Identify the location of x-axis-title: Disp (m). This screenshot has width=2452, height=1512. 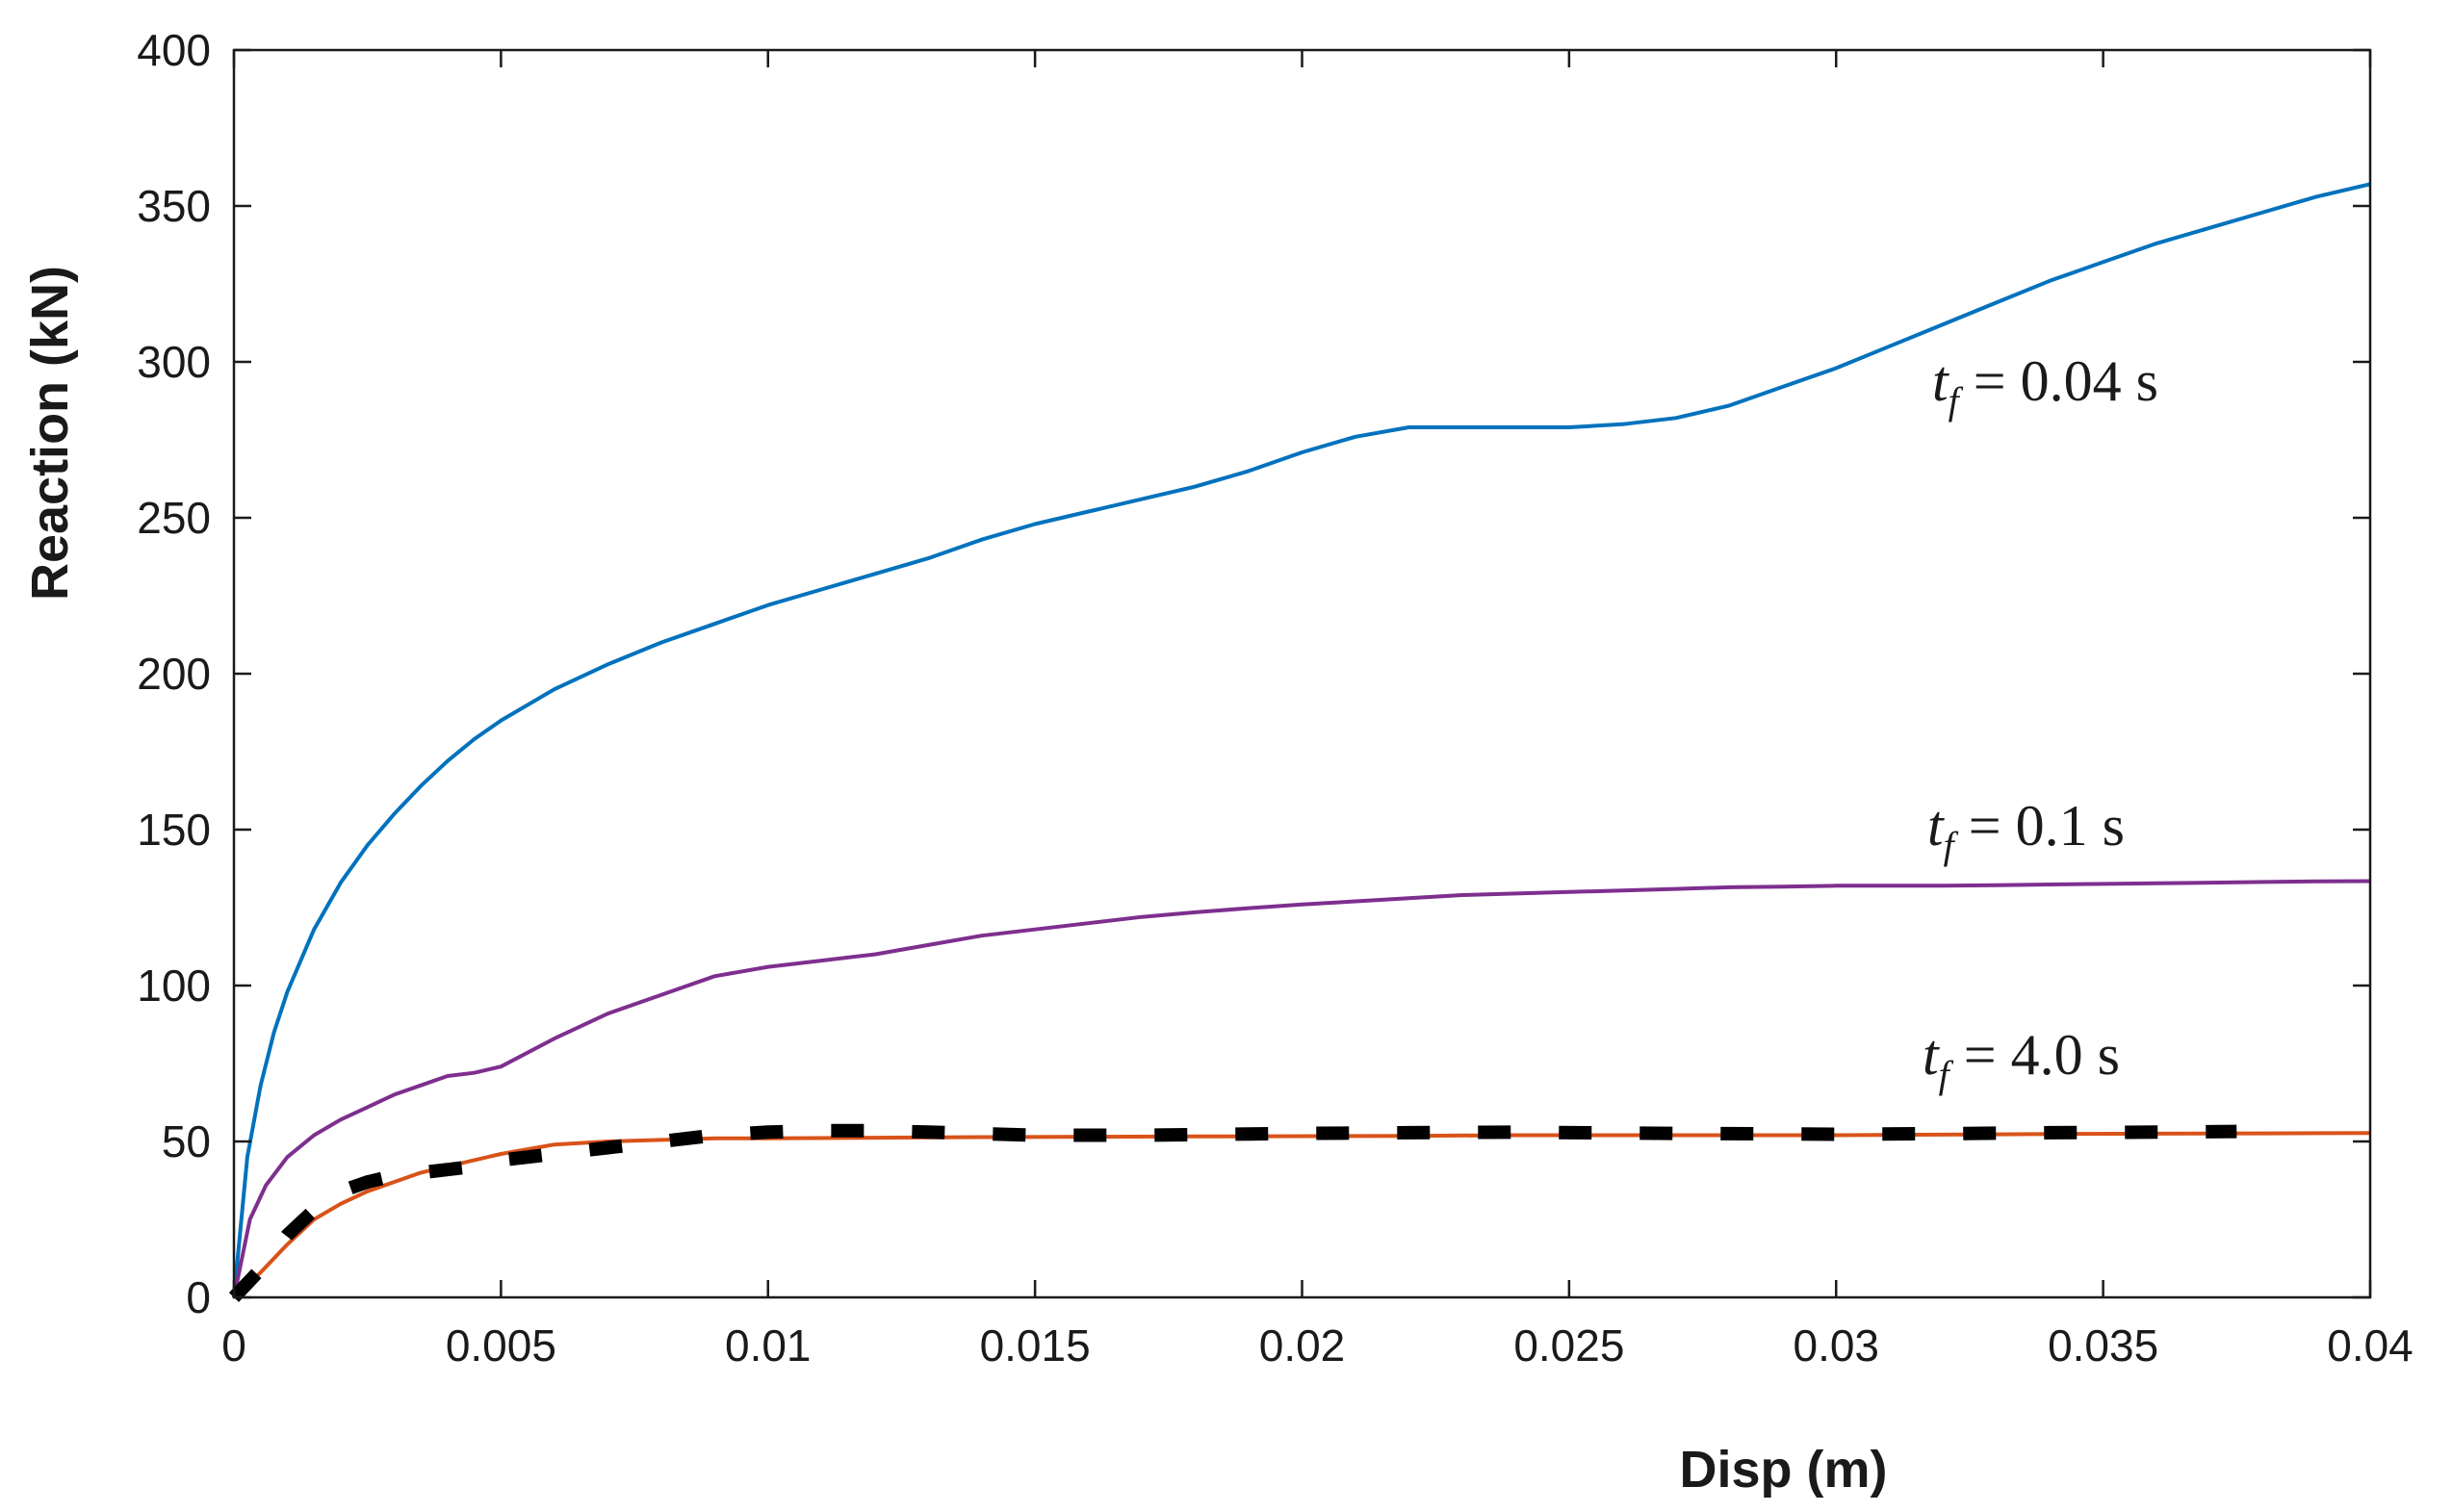
(1784, 1470).